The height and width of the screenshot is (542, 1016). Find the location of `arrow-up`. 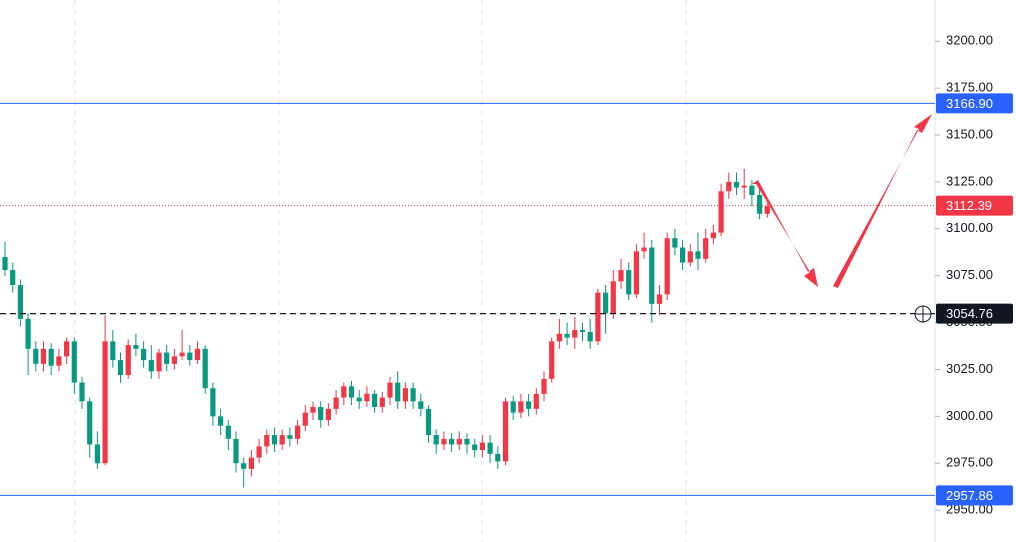

arrow-up is located at coordinates (882, 201).